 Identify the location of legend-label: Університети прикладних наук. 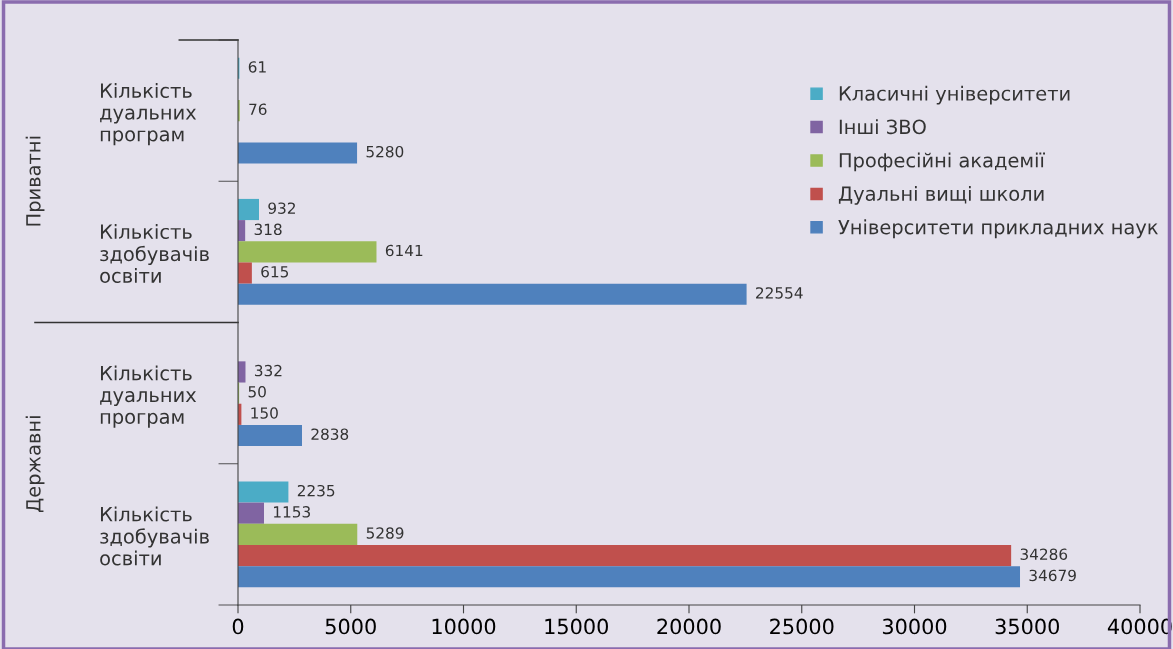
(998, 229).